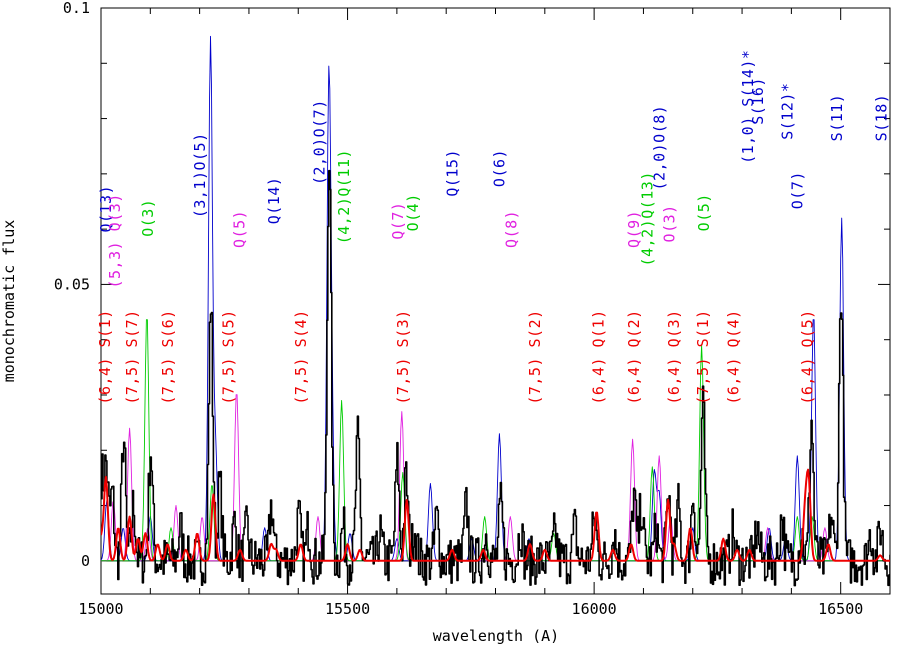 Image resolution: width=899 pixels, height=649 pixels. Describe the element at coordinates (106, 209) in the screenshot. I see `line-id-label: Q(13)` at that location.